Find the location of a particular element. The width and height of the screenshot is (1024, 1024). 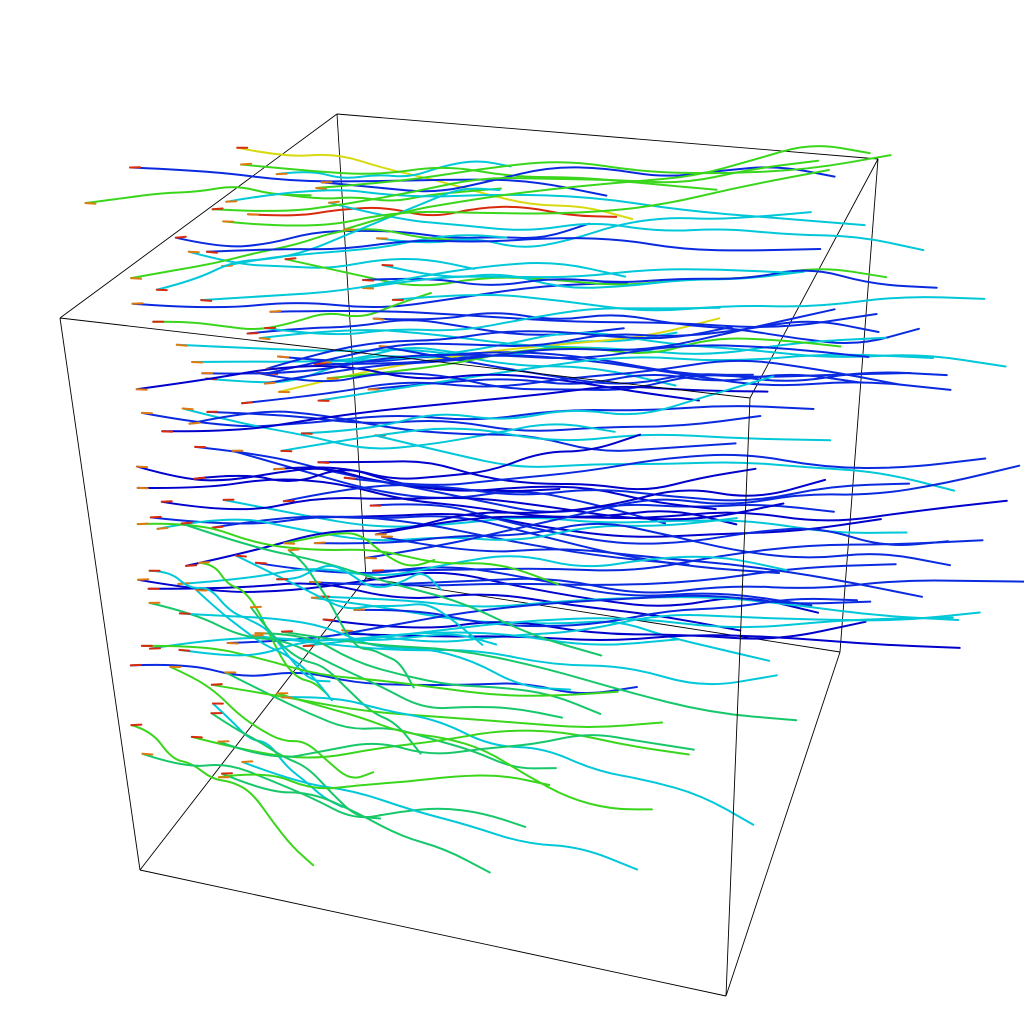

box-edge-bbl-bbr is located at coordinates (603, 615).